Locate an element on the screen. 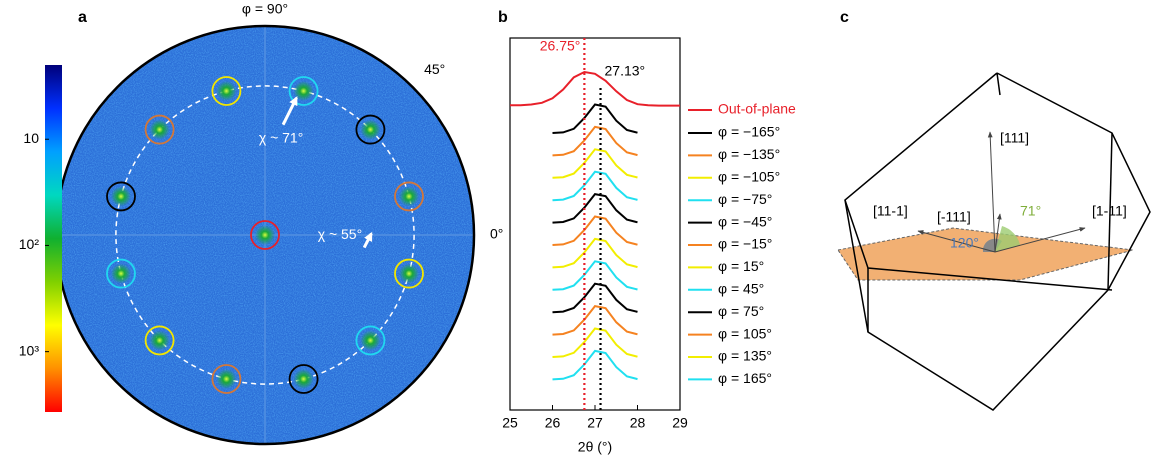 Image resolution: width=1156 pixels, height=455 pixels. legend-label: φ = −135° is located at coordinates (749, 154).